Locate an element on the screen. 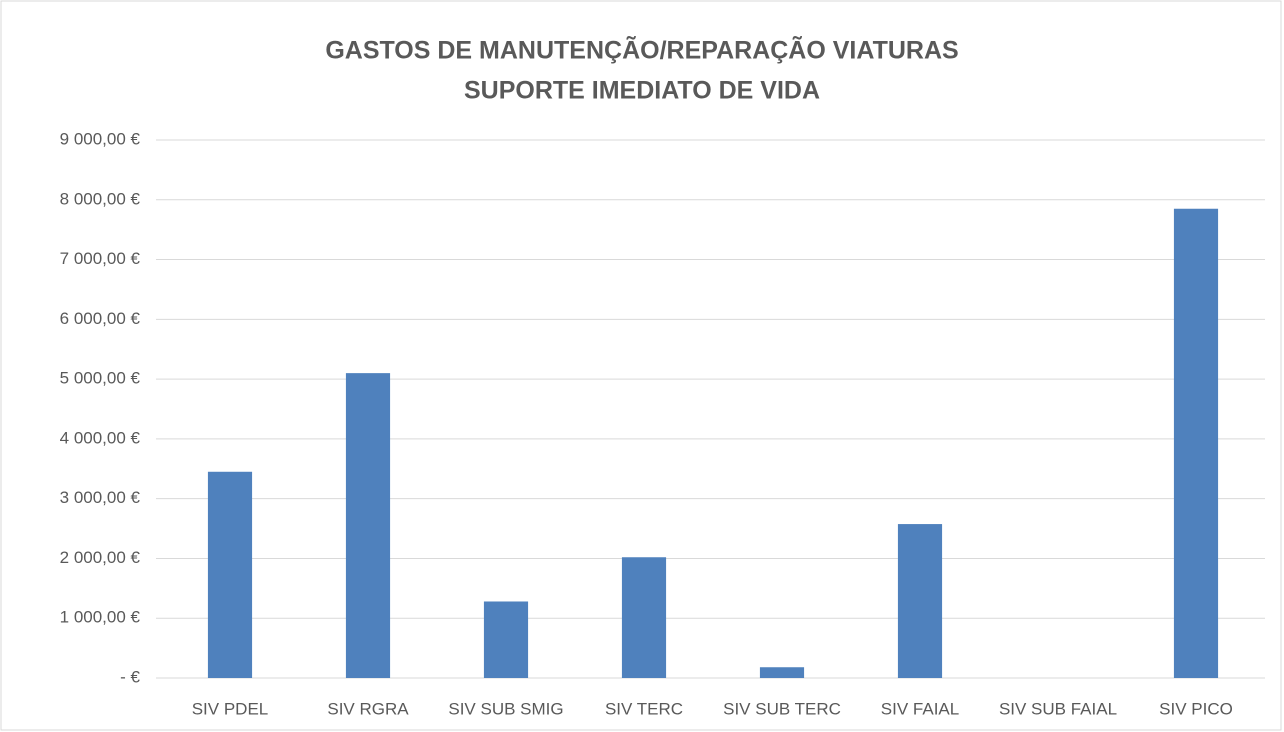 This screenshot has width=1284, height=732. y-tick-label: 9 000,00 € is located at coordinates (100, 138).